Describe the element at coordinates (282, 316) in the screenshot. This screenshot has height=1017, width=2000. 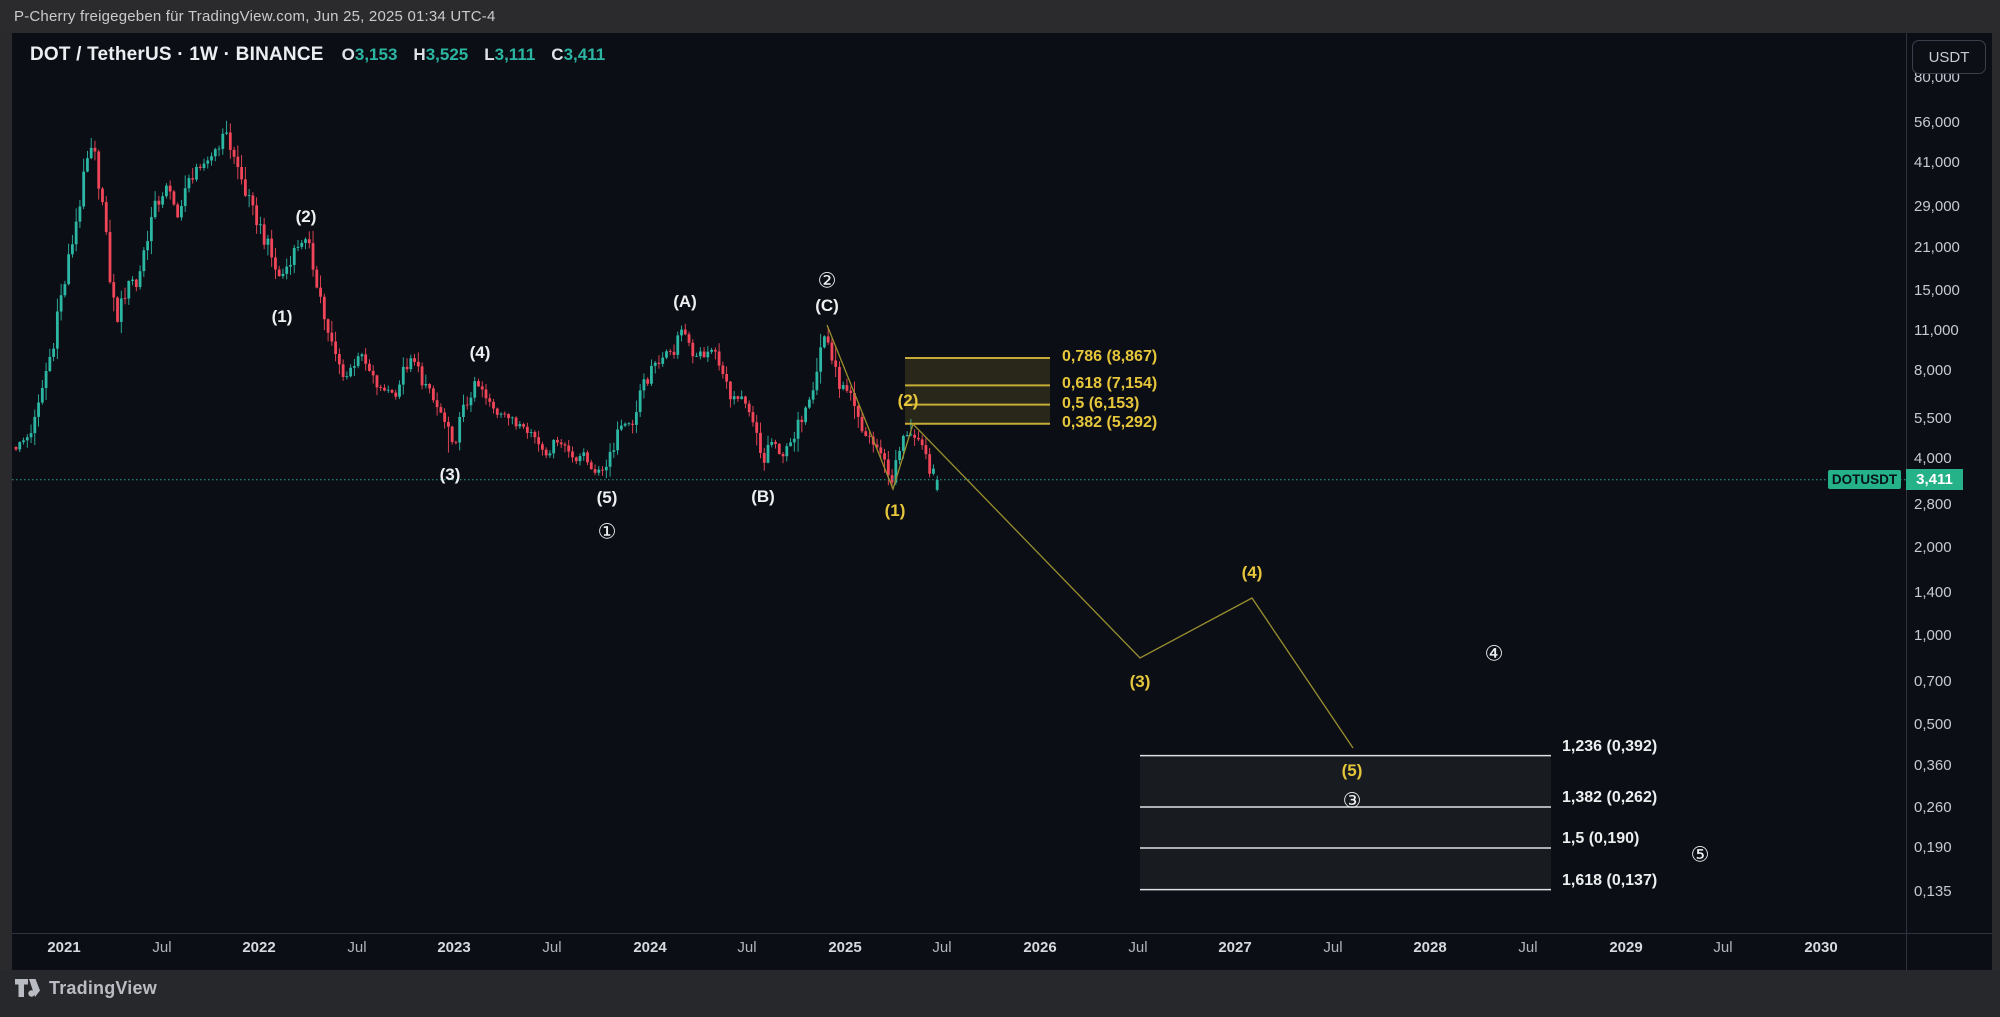
I see `wave-label-white-(1): (1)` at that location.